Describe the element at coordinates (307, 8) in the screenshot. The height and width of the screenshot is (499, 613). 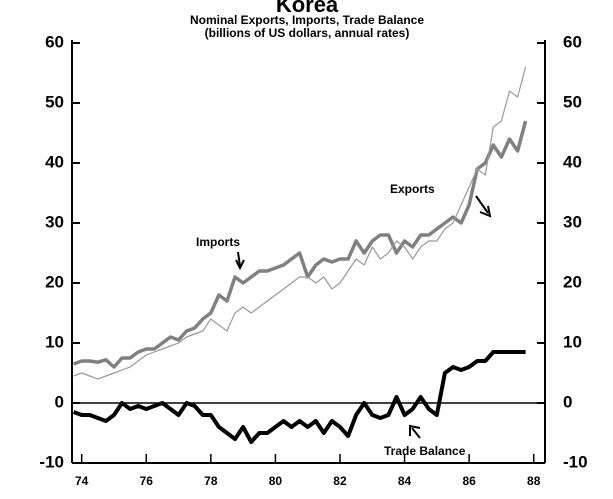
I see `chart-title: Korea` at that location.